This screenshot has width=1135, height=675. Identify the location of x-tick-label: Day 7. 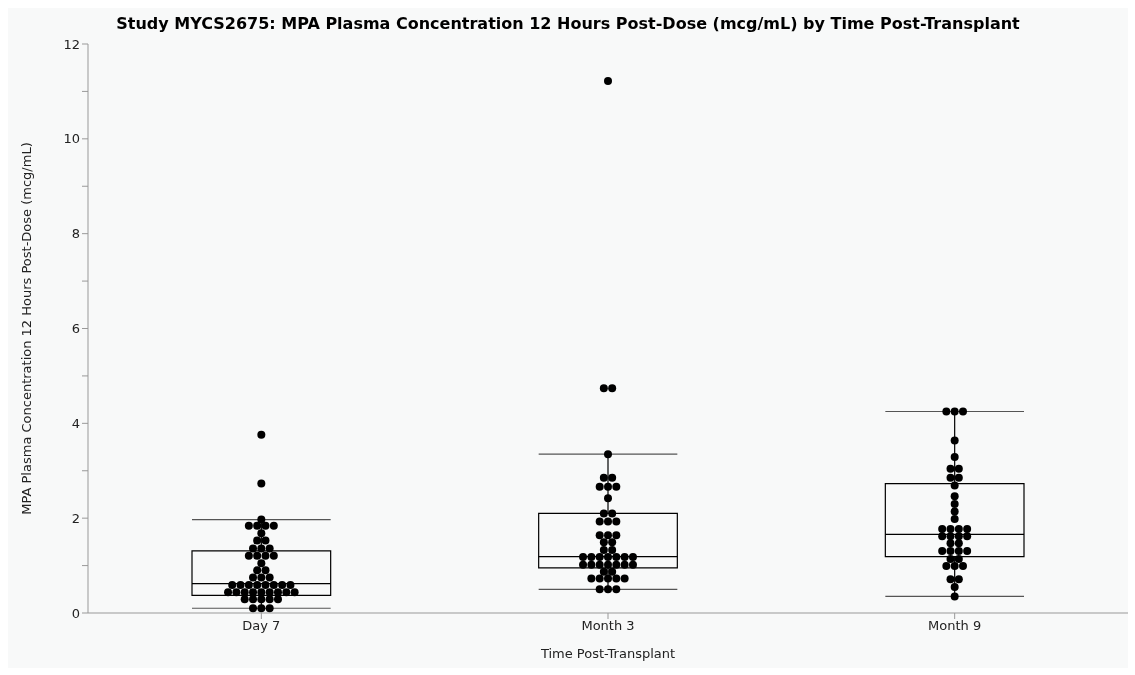
(261, 626).